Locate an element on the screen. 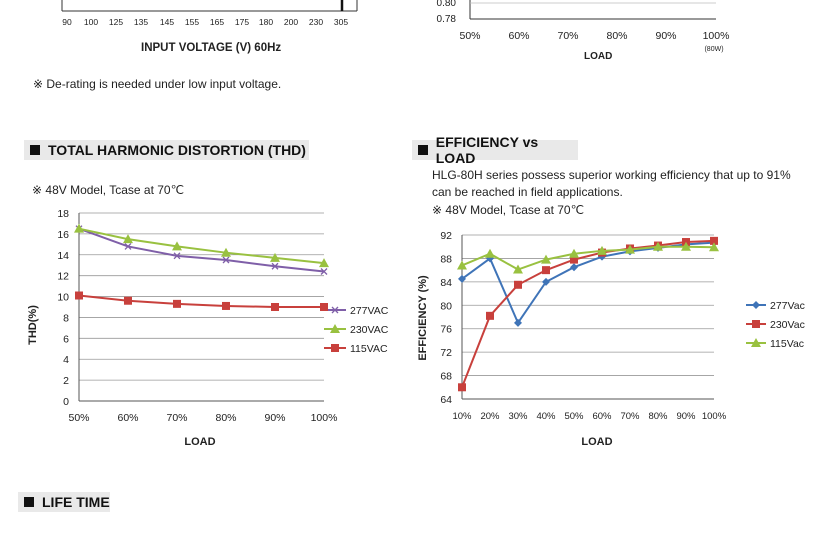 This screenshot has height=556, width=830. legend-label: 277VAC is located at coordinates (369, 311).